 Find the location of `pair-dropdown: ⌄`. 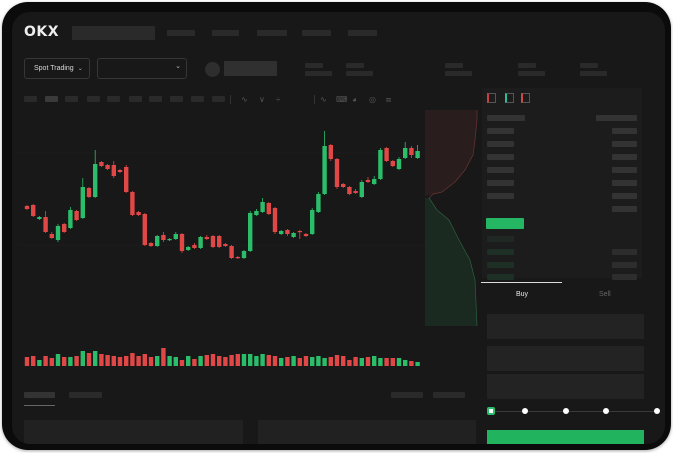

pair-dropdown: ⌄ is located at coordinates (142, 68).